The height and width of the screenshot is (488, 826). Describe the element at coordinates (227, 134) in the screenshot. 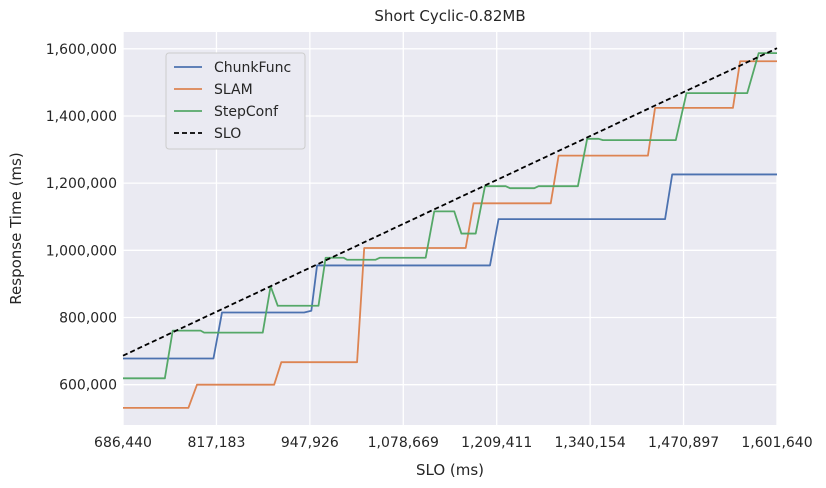

I see `legend-label: SLO` at that location.